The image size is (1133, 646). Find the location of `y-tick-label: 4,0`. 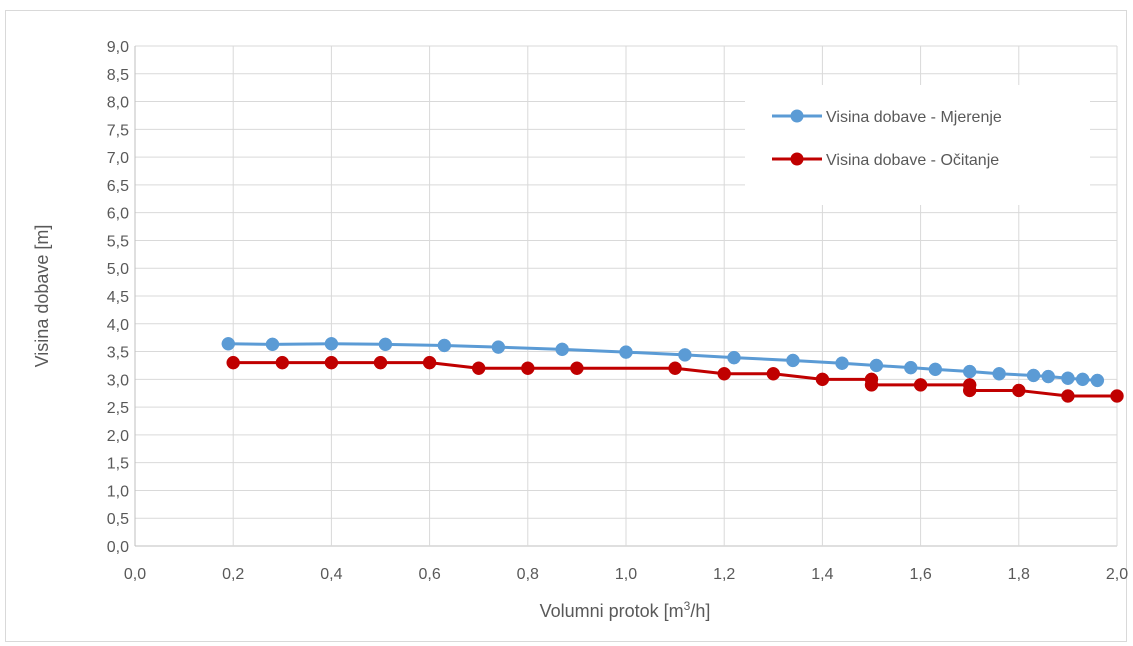

y-tick-label: 4,0 is located at coordinates (118, 325).